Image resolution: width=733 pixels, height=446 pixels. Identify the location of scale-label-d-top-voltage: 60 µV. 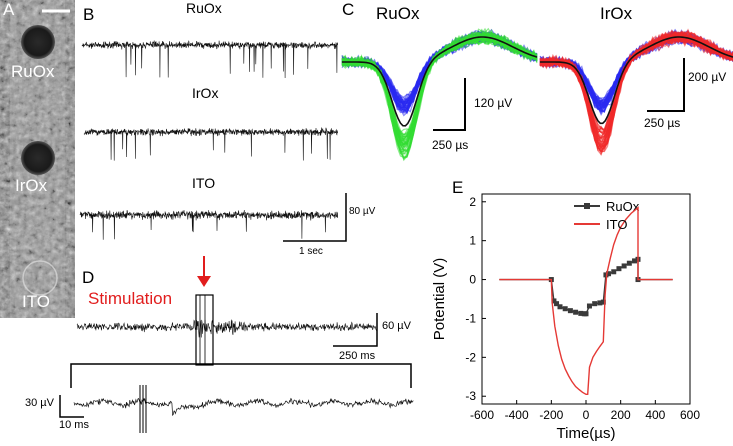
(396, 326).